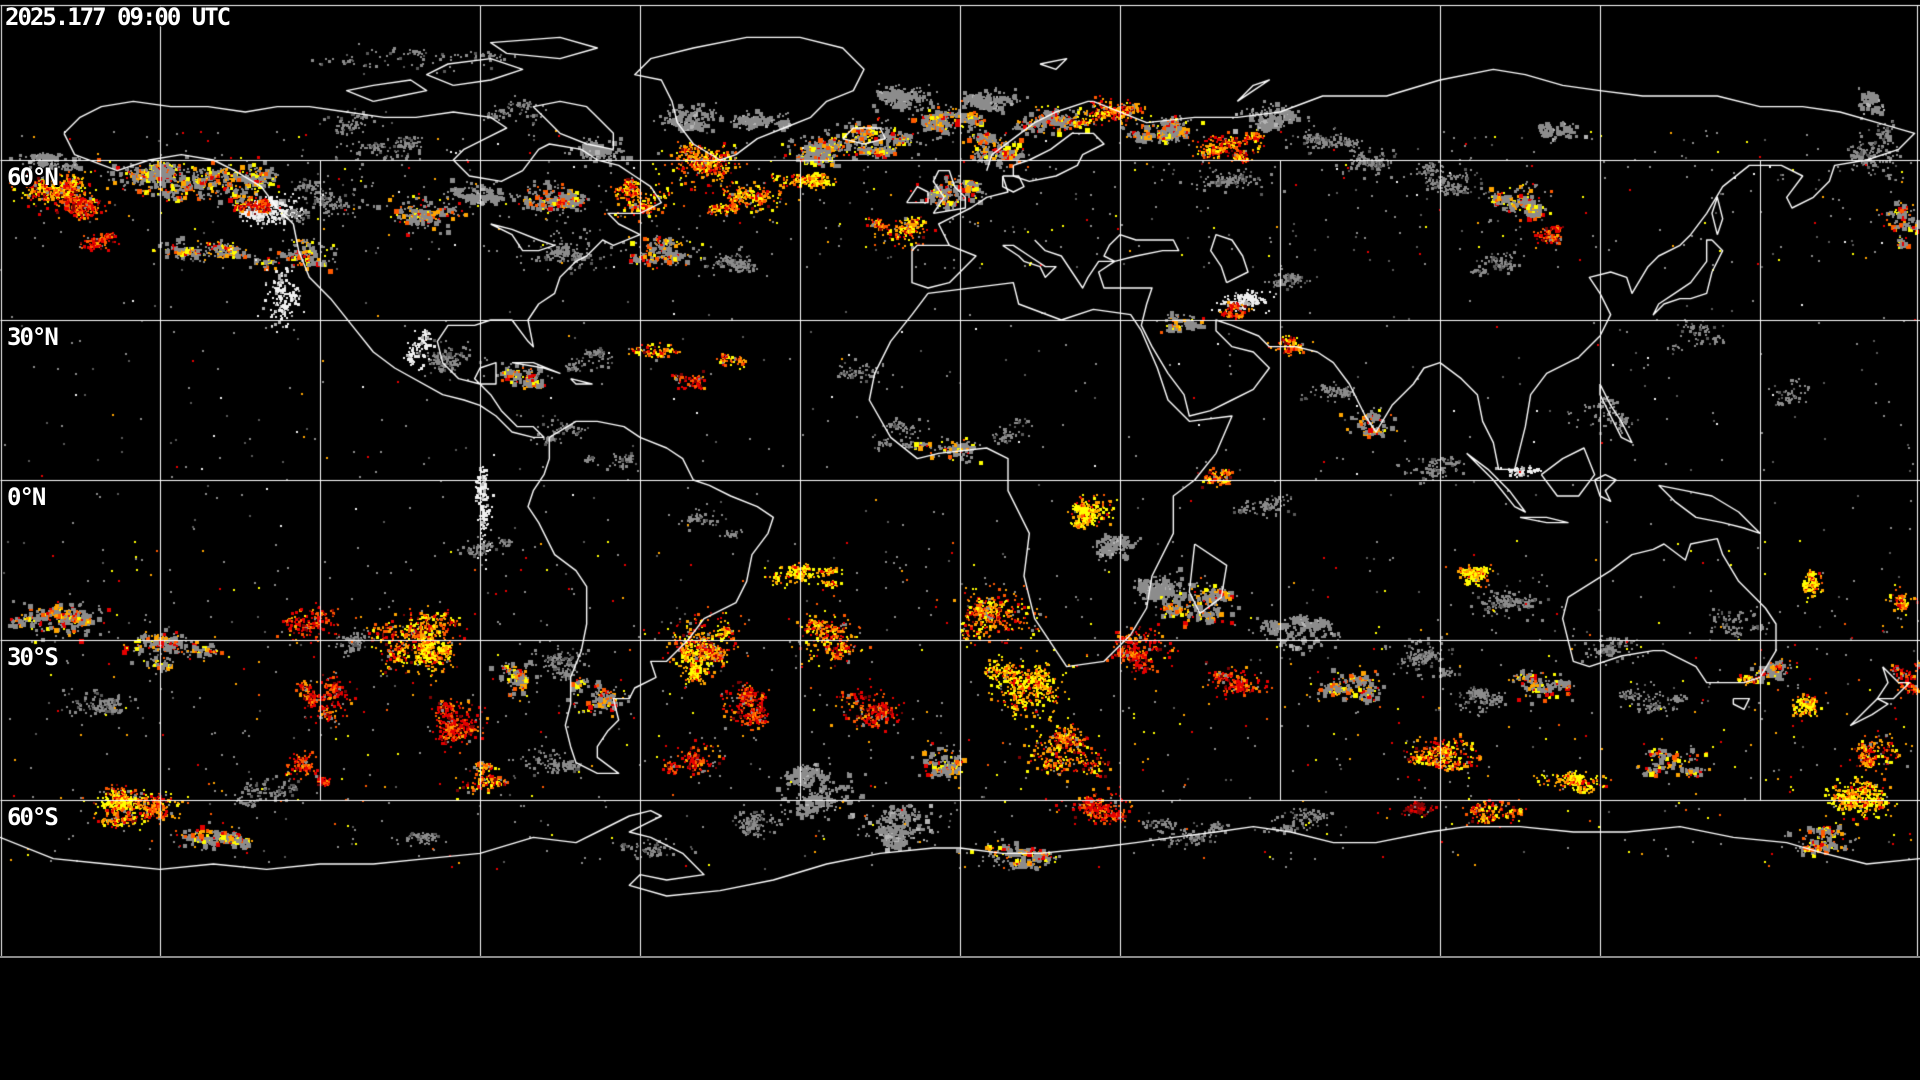  I want to click on latitude-label-60n: 60°N, so click(33, 177).